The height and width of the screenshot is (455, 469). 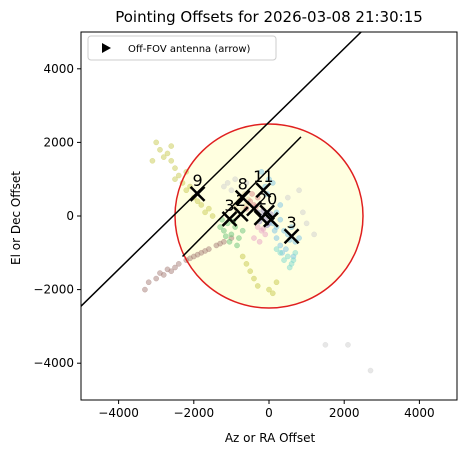 I want to click on chart-title: Pointing Offsets for 2026-03-08 21:30:15, so click(x=269, y=17).